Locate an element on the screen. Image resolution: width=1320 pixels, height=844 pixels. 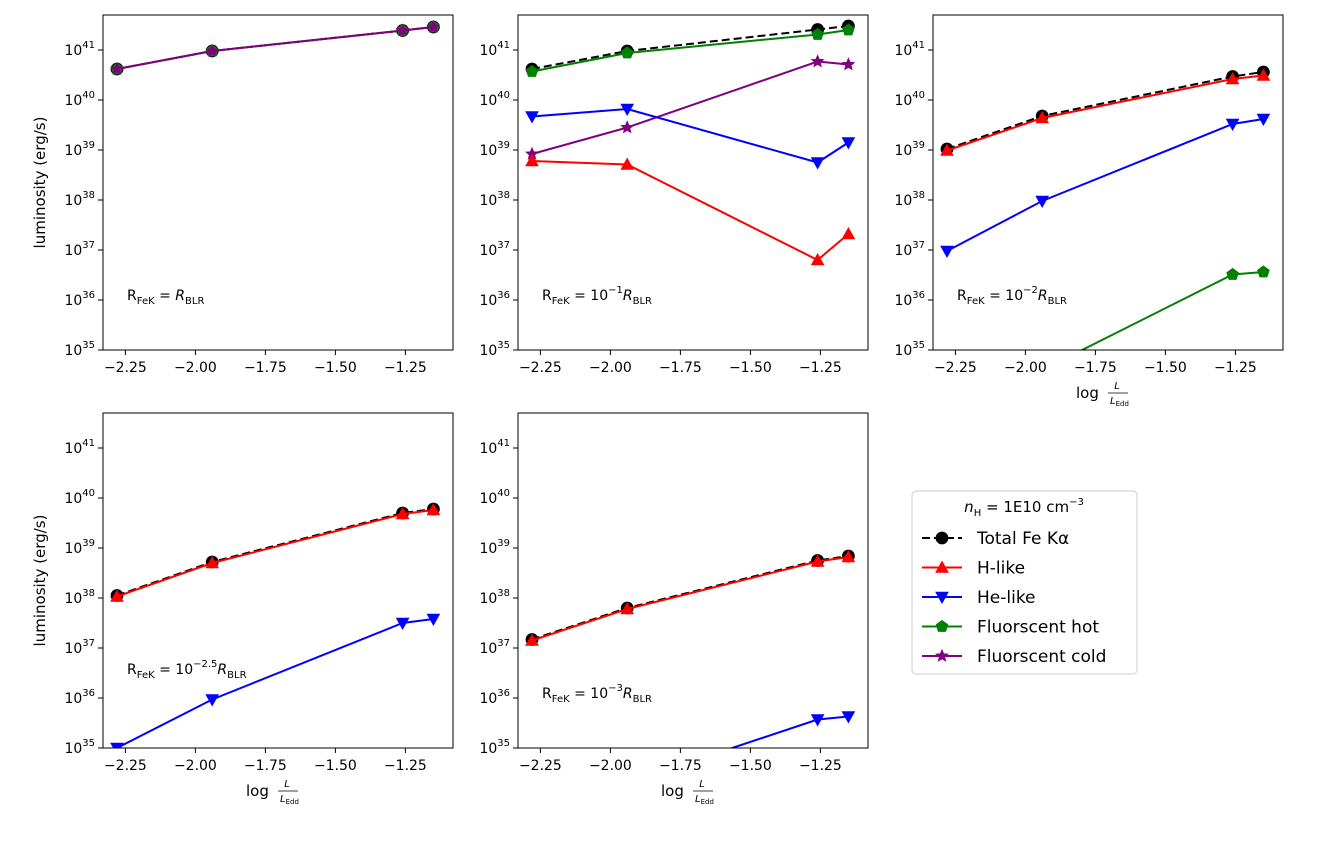
series-line-fhot is located at coordinates (690, 51).